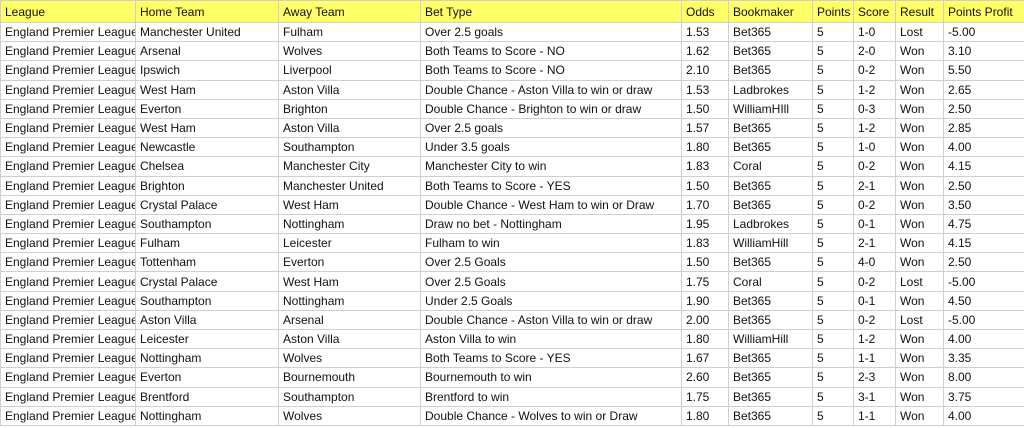 The height and width of the screenshot is (428, 1024). I want to click on table-cell: 0-2, so click(874, 320).